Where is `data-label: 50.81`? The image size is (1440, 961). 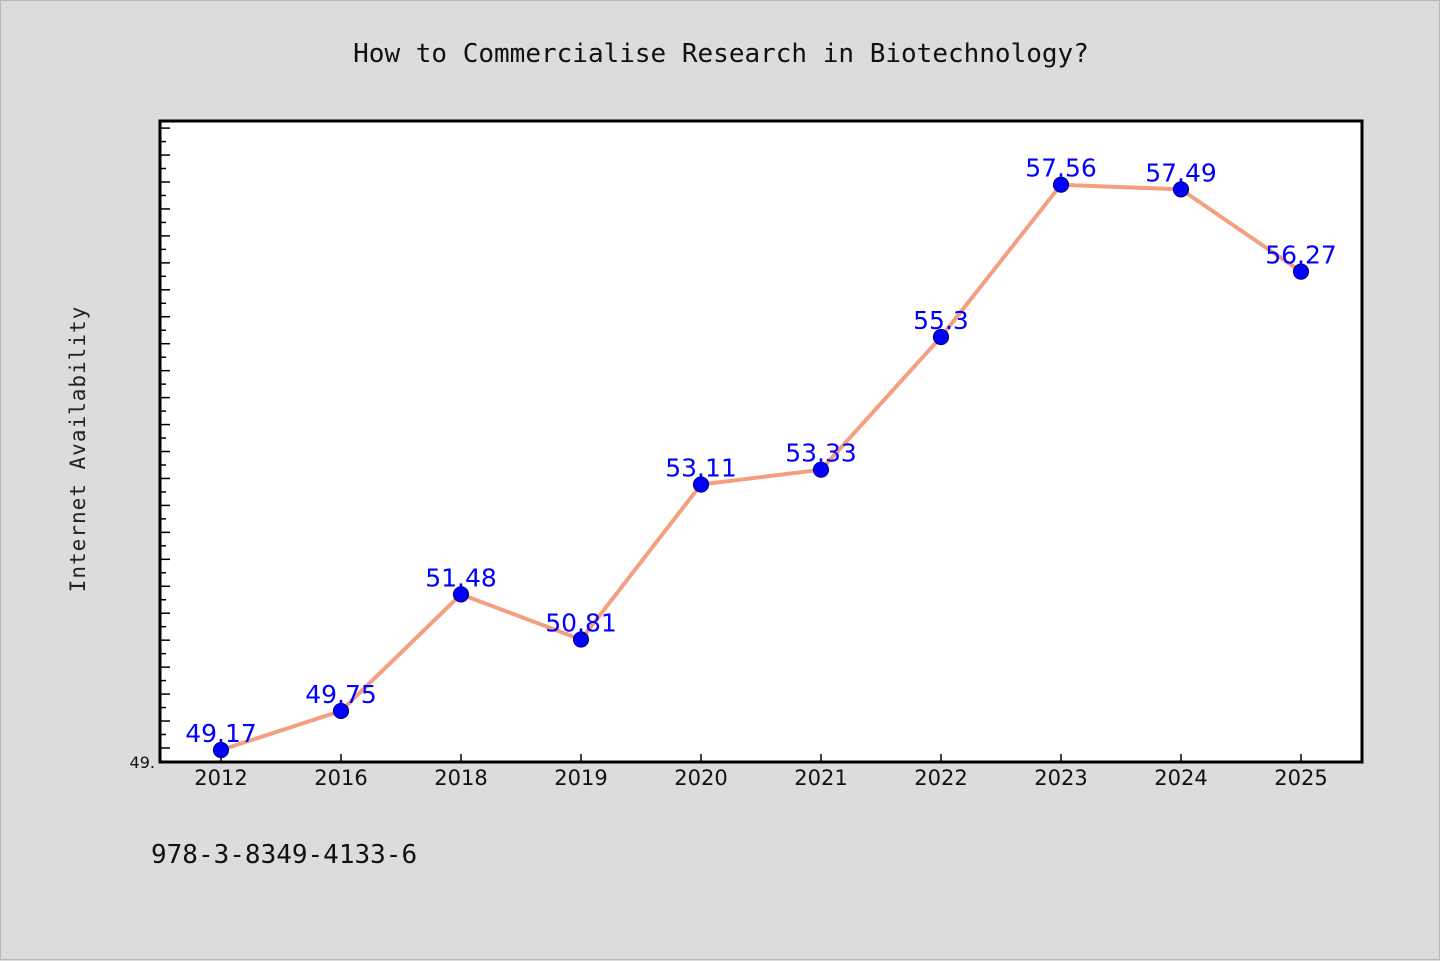
data-label: 50.81 is located at coordinates (581, 622).